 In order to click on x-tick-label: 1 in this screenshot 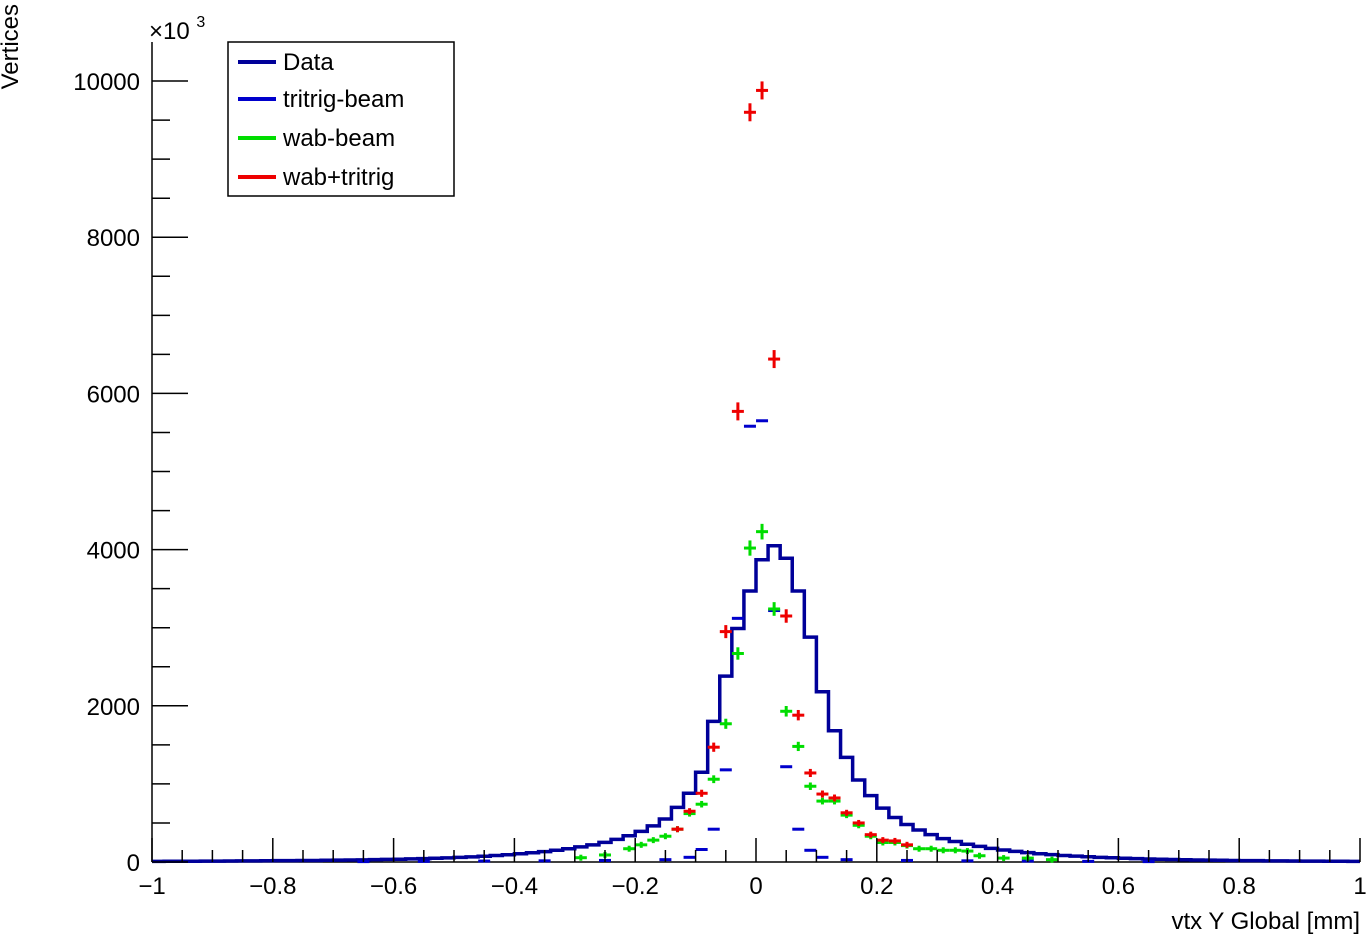, I will do `click(1359, 886)`.